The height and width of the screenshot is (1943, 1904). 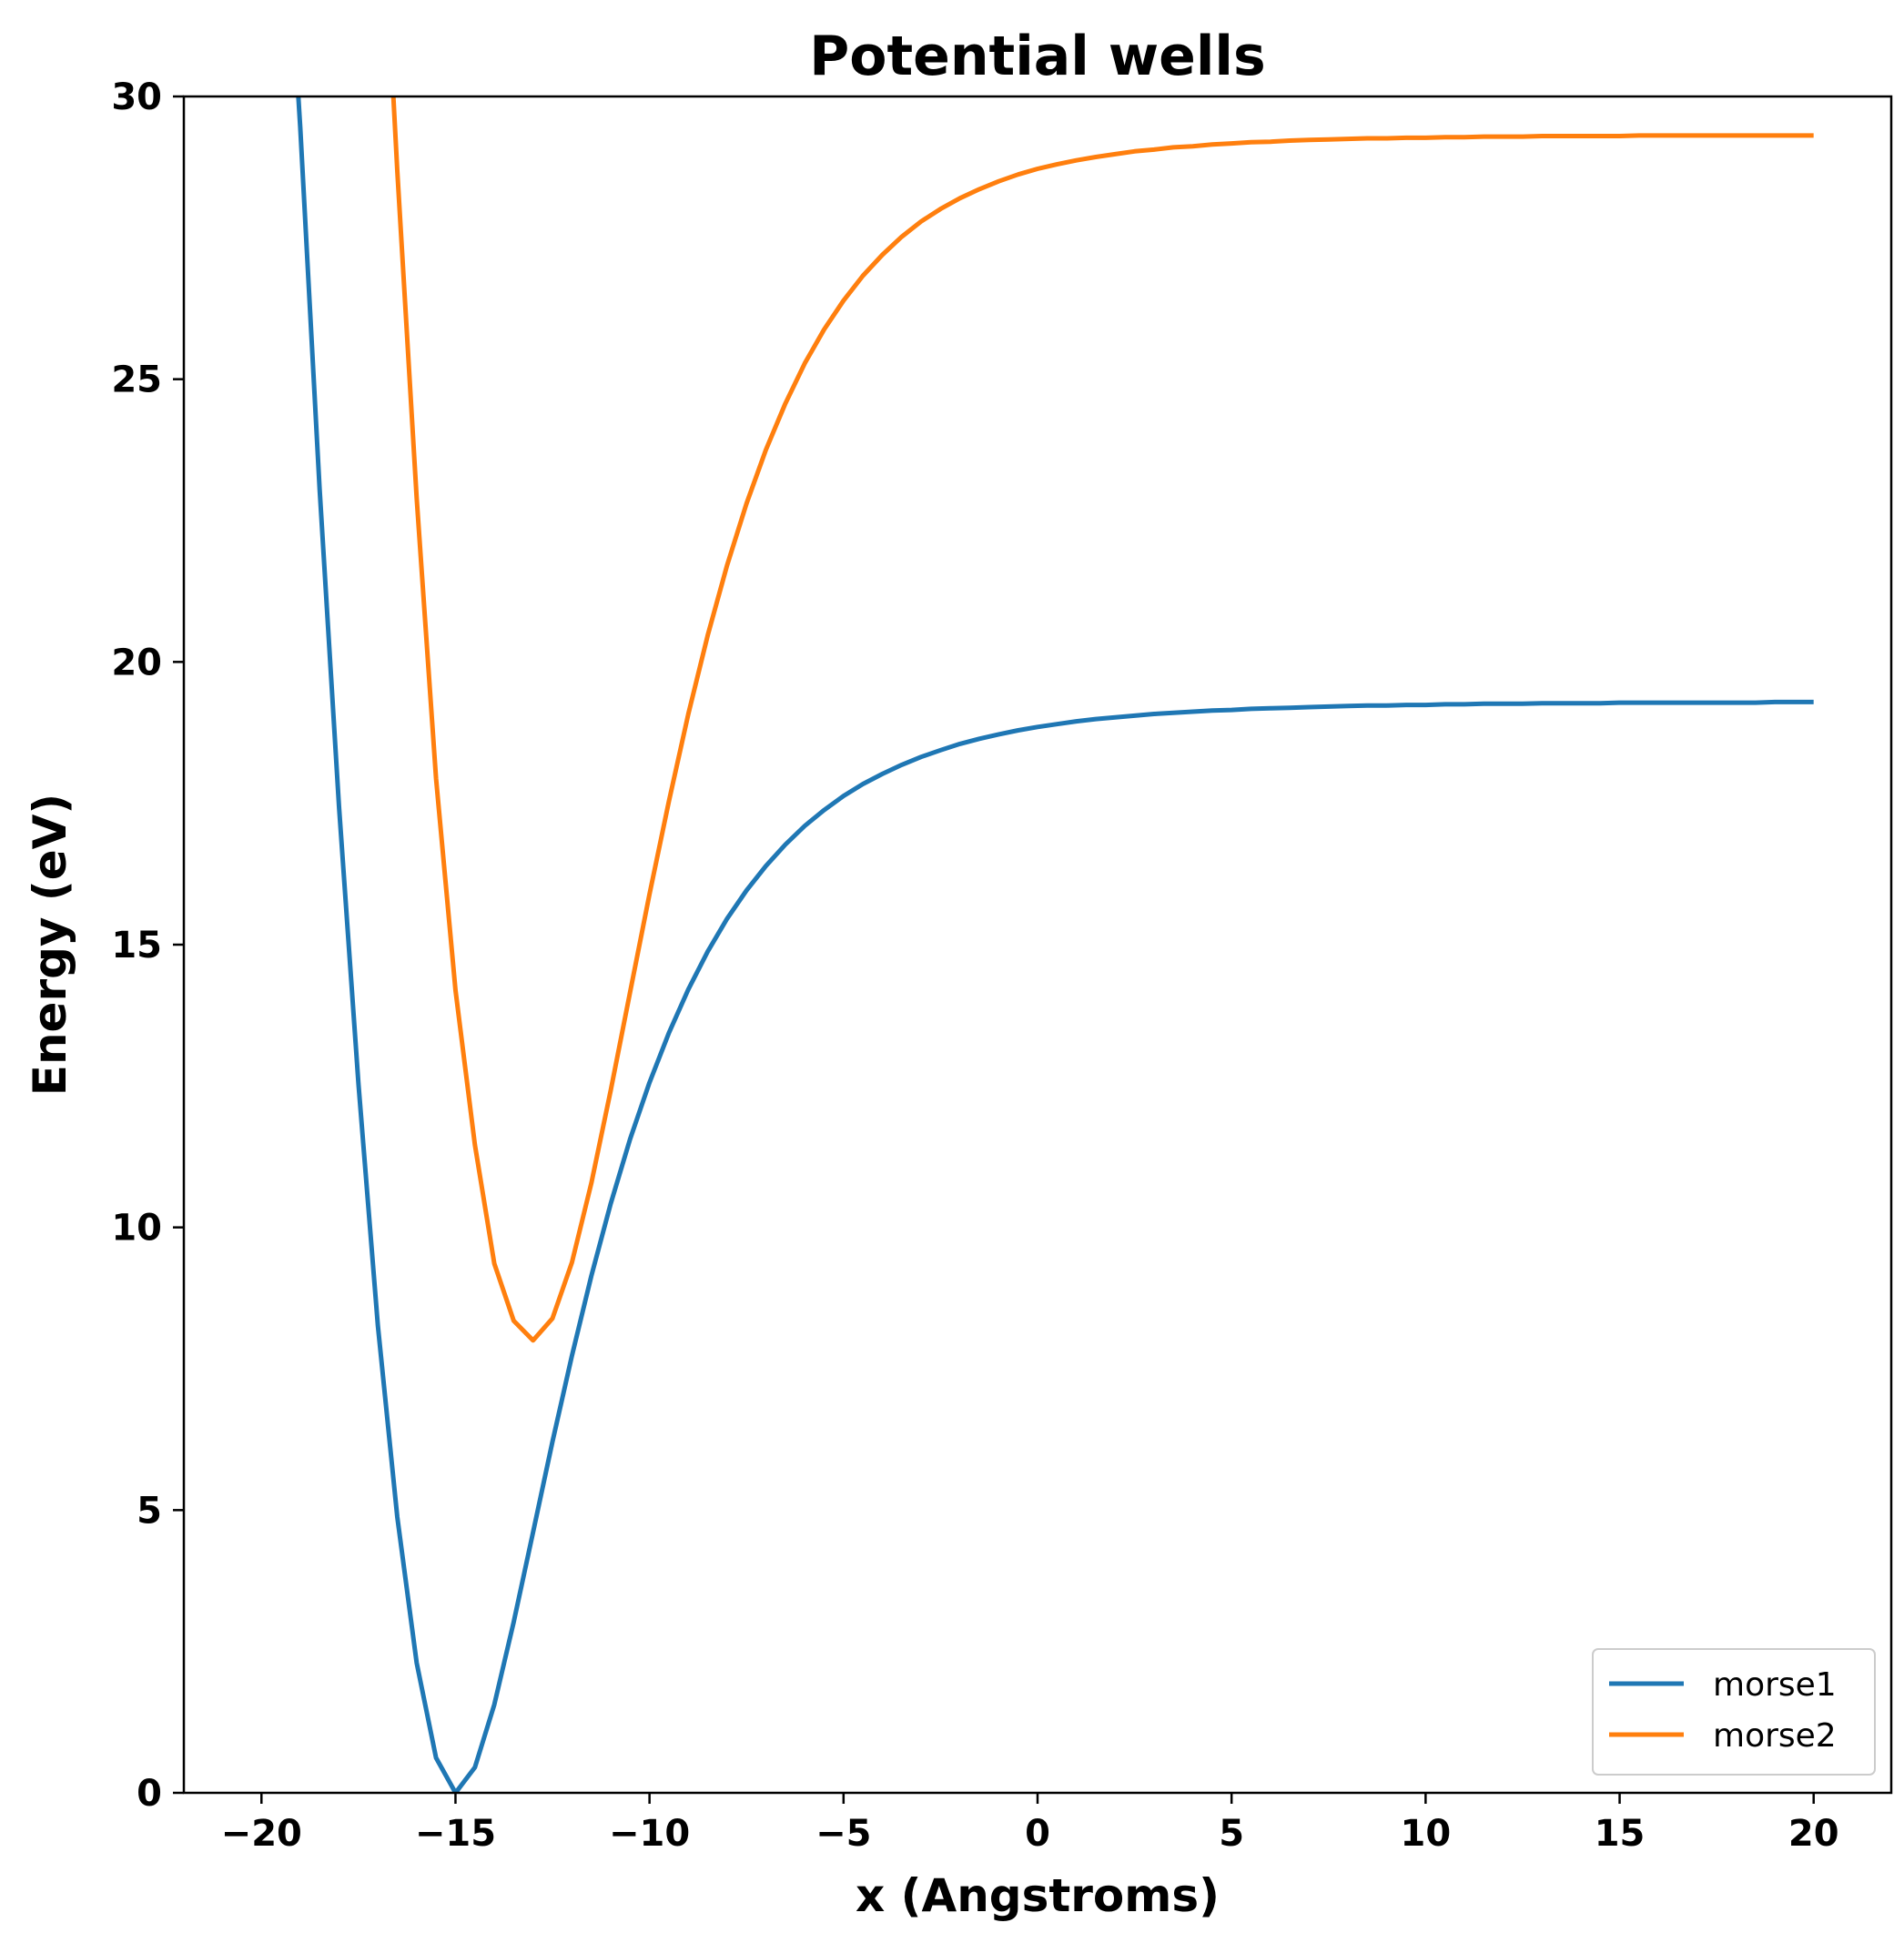 I want to click on y-tick-label: 30, so click(x=137, y=97).